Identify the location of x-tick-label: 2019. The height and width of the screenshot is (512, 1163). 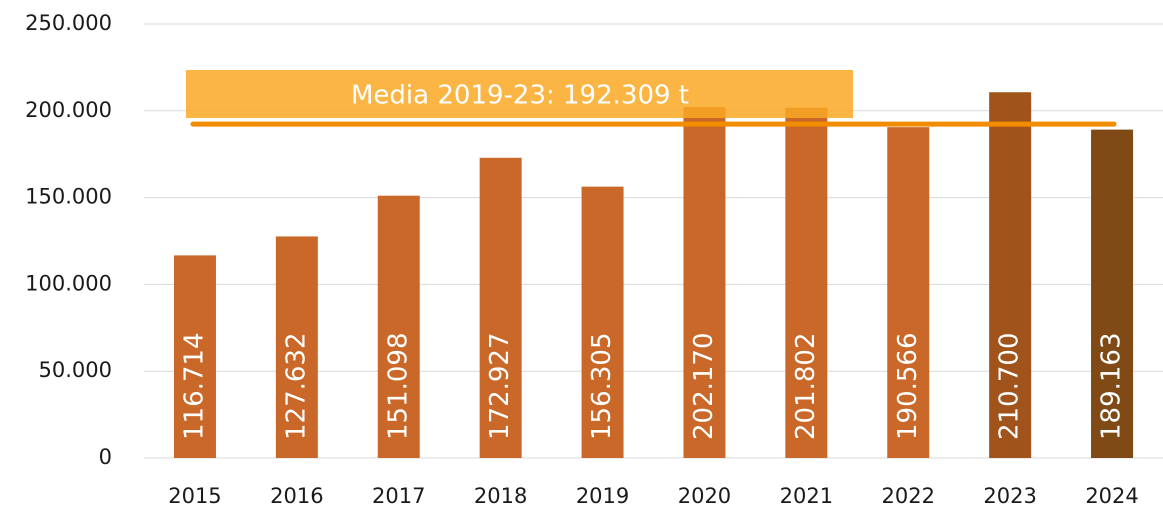
(602, 496).